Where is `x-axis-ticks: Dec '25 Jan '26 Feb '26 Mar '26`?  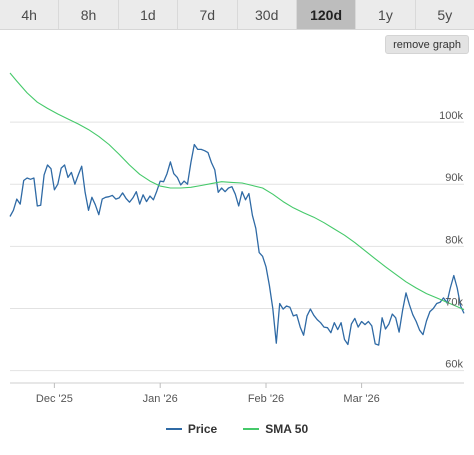
x-axis-ticks: Dec '25 Jan '26 Feb '26 Mar '26 is located at coordinates (208, 394).